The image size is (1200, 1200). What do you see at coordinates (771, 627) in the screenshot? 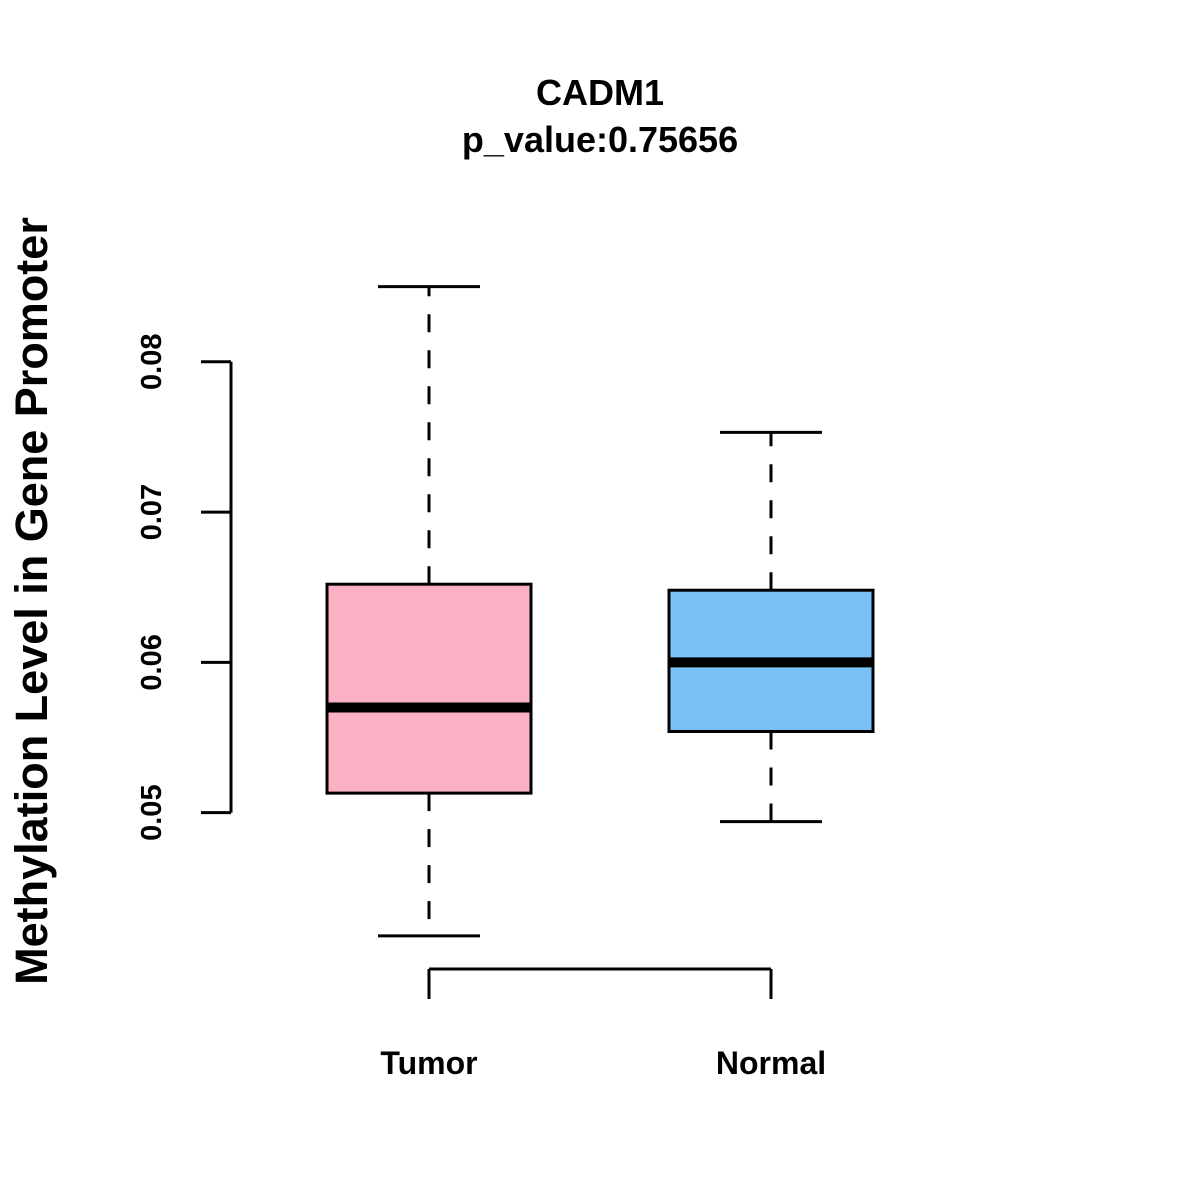
I see `box-normal` at bounding box center [771, 627].